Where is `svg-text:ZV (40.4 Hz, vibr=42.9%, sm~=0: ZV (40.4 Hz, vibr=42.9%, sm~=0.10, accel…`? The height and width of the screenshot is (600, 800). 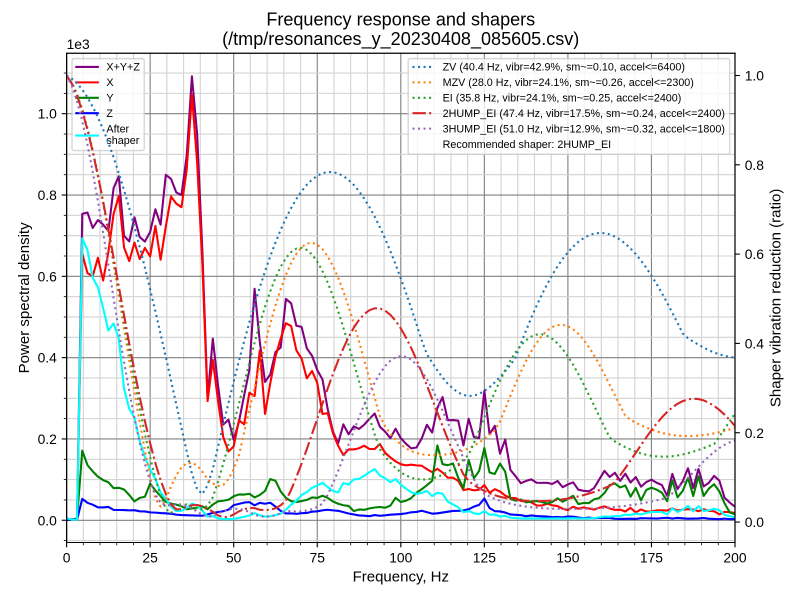 svg-text:ZV (40.4 Hz, vibr=42.9%, sm~=0: ZV (40.4 Hz, vibr=42.9%, sm~=0.10, accel… is located at coordinates (564, 68).